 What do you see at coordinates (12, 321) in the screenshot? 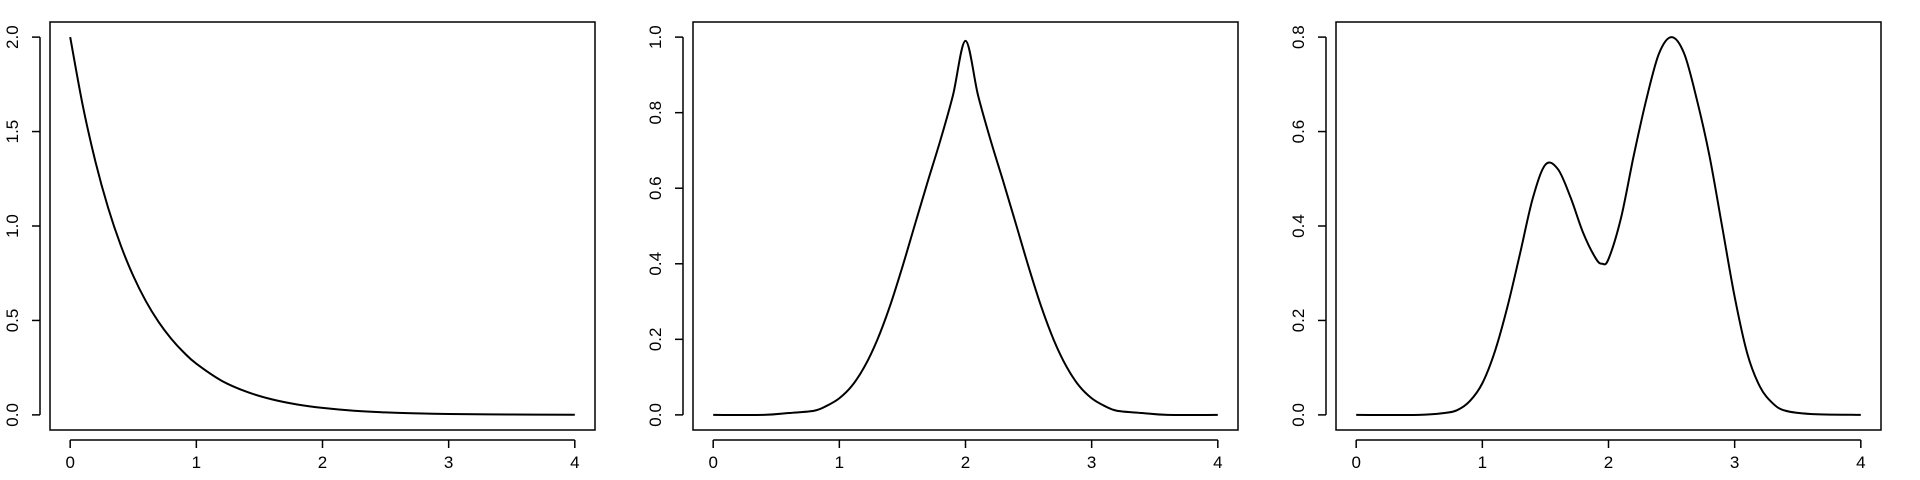
I see `y-tick-label: 0.5` at bounding box center [12, 321].